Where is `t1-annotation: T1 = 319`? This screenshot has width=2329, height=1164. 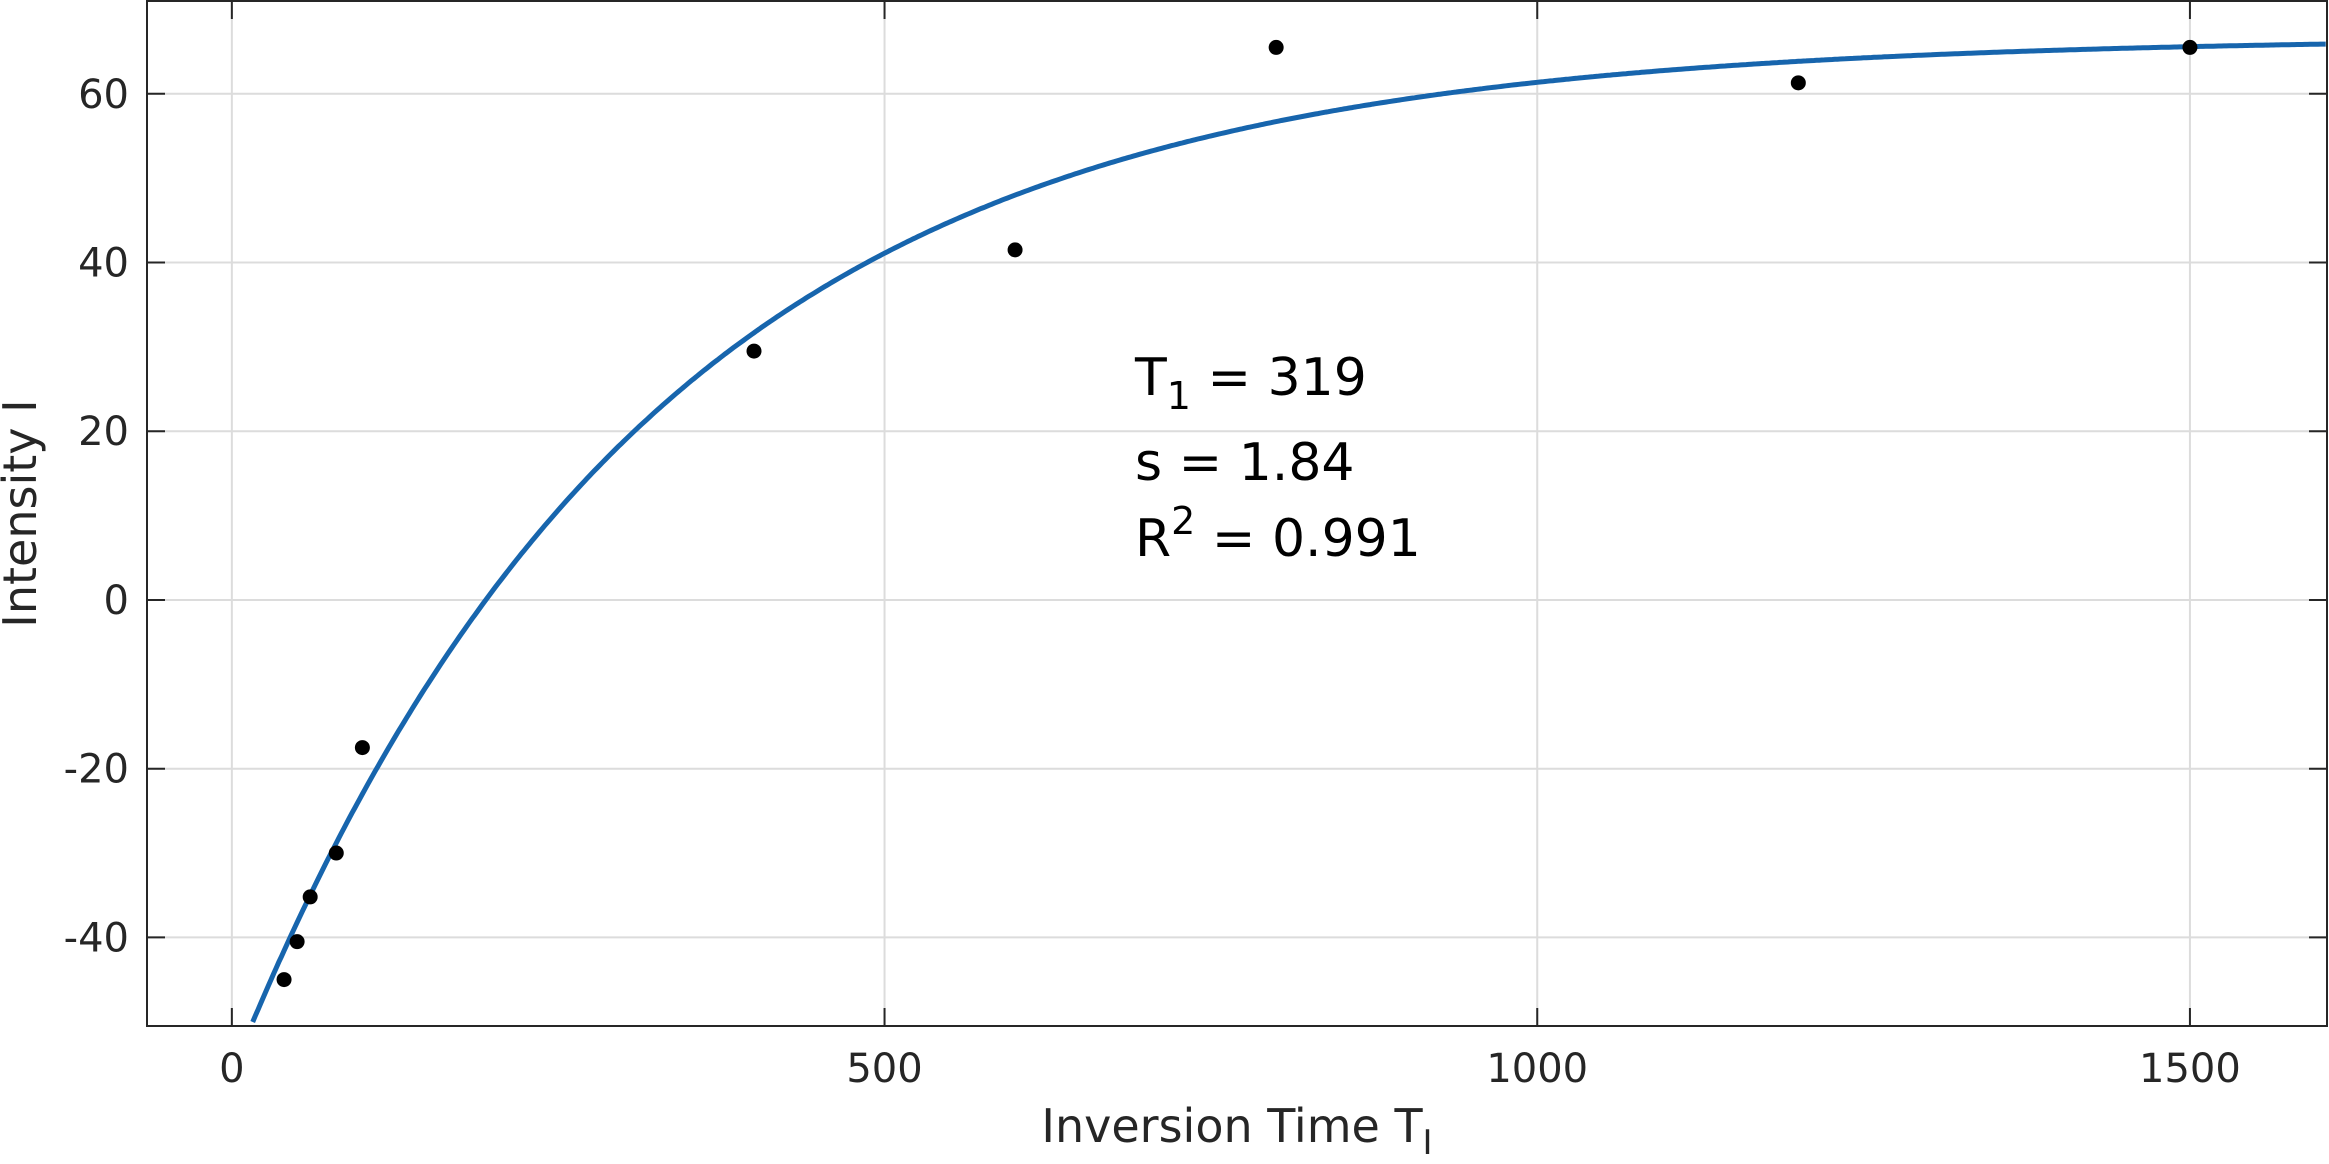
t1-annotation: T1 = 319 is located at coordinates (1250, 383).